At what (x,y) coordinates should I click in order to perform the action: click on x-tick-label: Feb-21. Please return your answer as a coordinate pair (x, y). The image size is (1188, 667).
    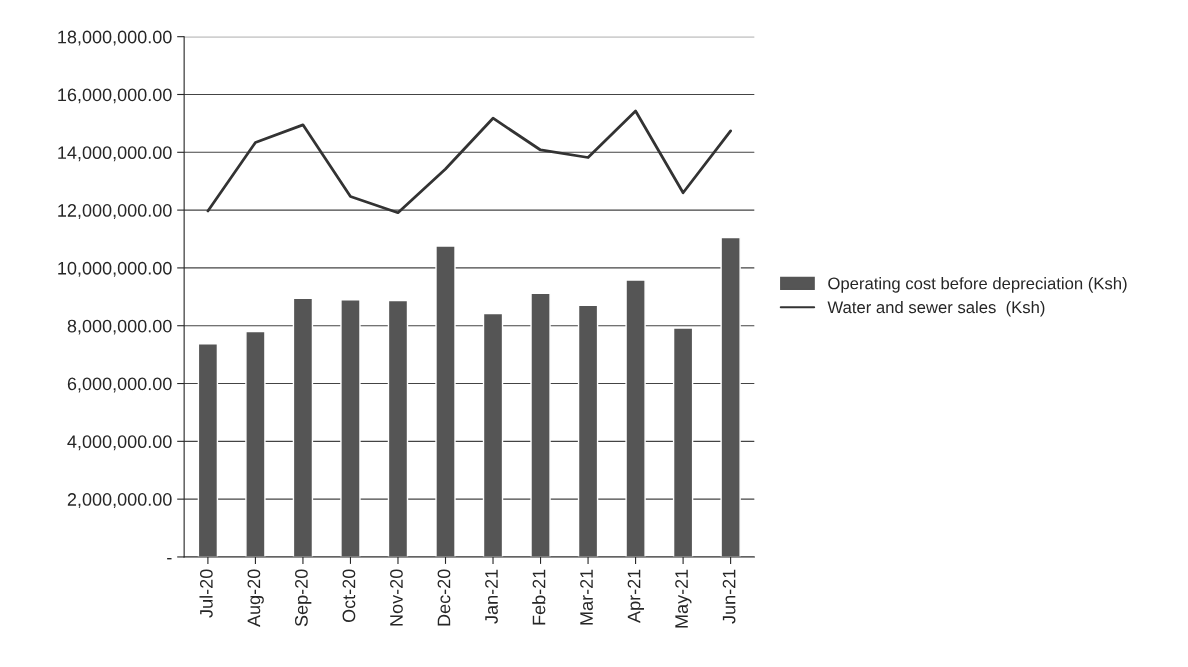
    Looking at the image, I should click on (539, 597).